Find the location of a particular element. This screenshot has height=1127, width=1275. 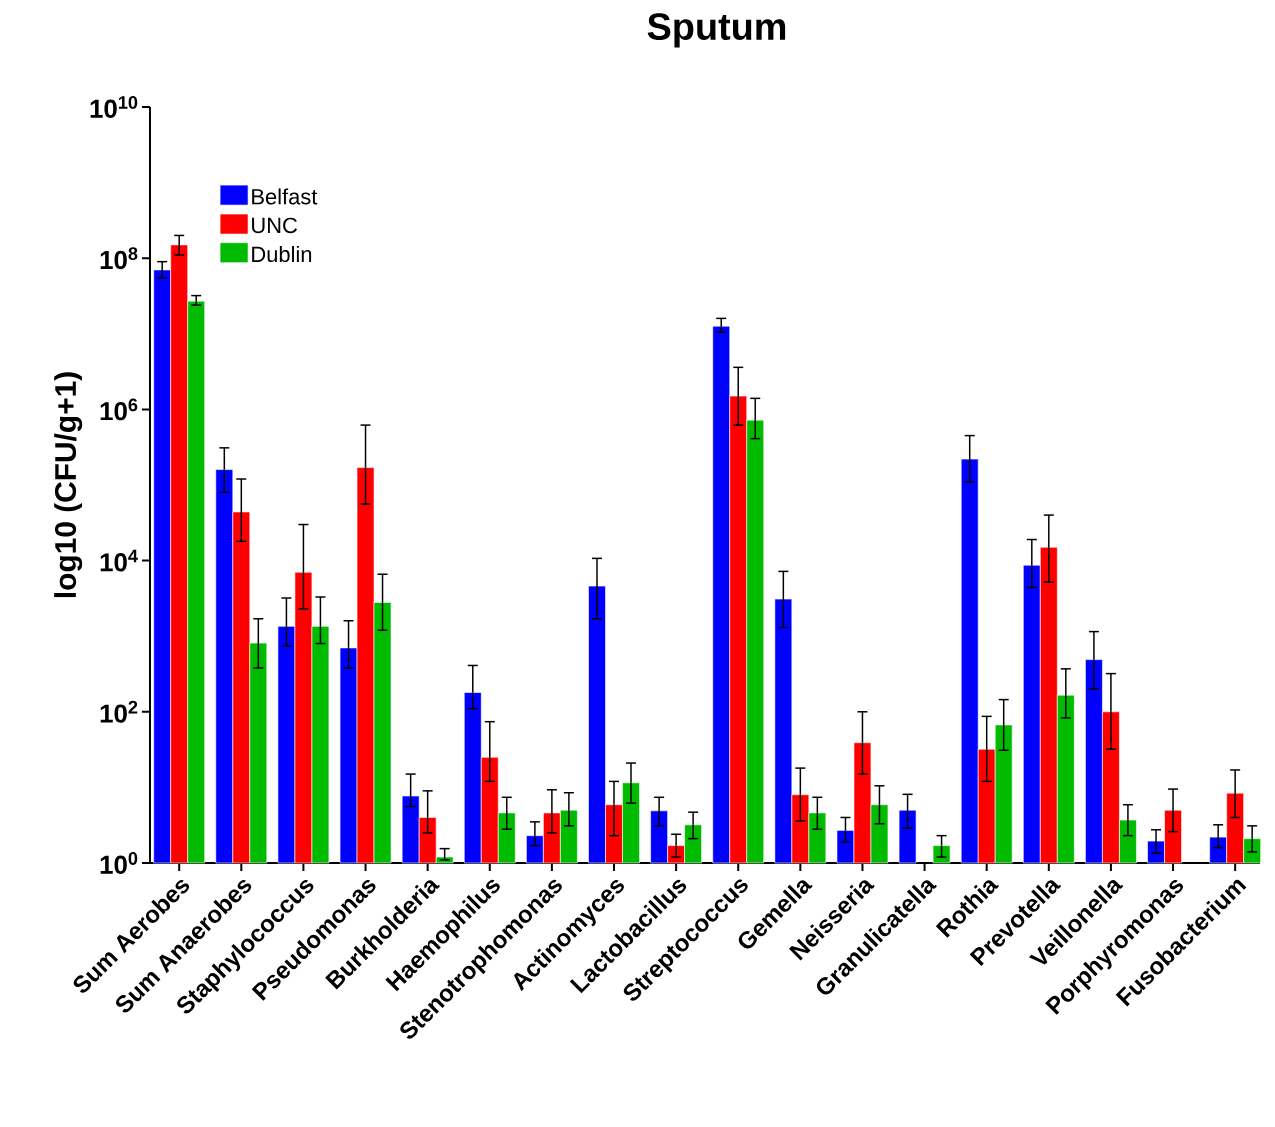

y-tick-label: 10$^{10}$ is located at coordinates (114, 107).